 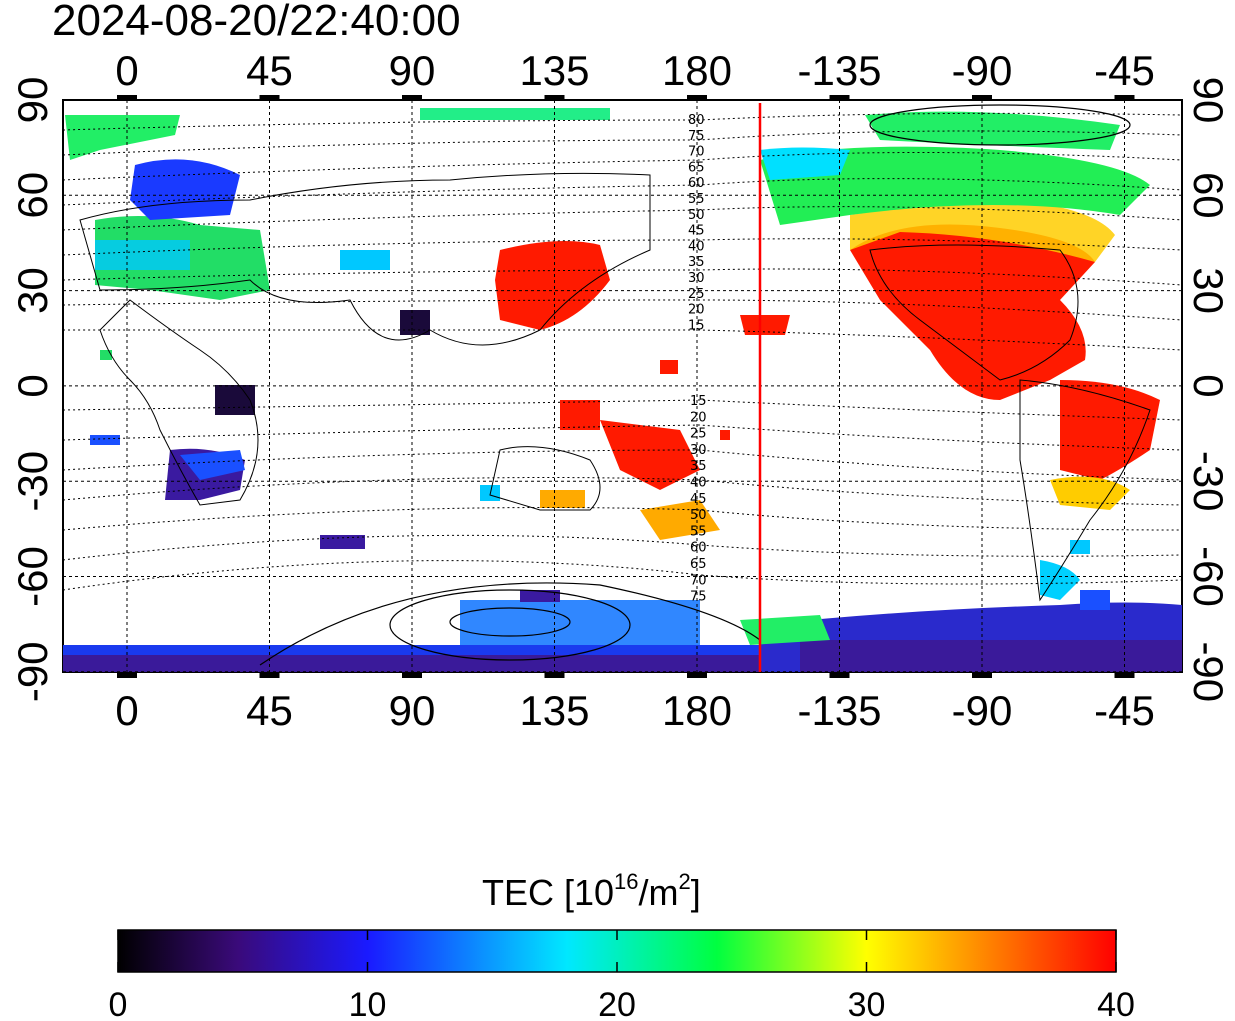 I want to click on y-tick-label-left: -90, so click(x=32, y=671).